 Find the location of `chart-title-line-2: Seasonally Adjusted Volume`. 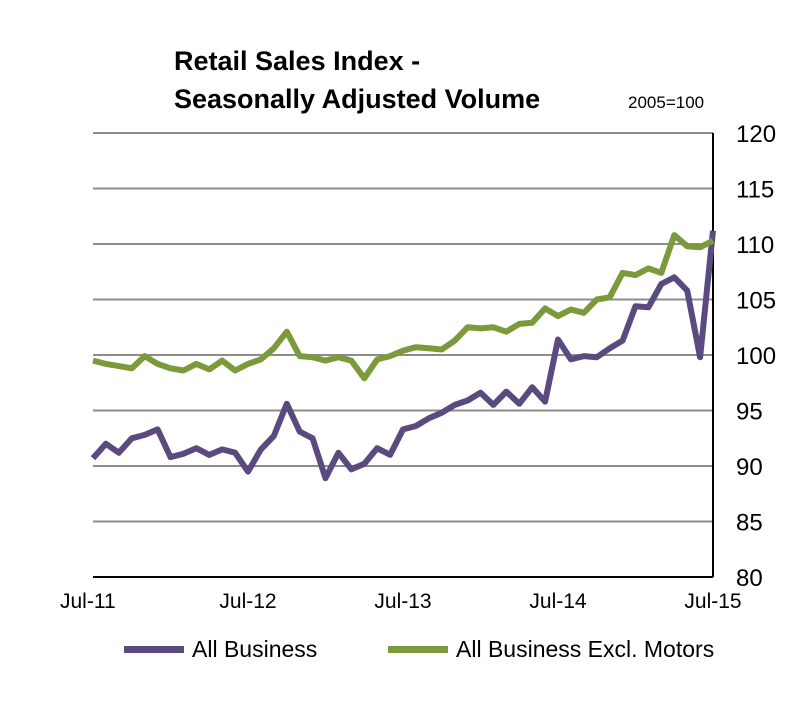

chart-title-line-2: Seasonally Adjusted Volume is located at coordinates (357, 99).